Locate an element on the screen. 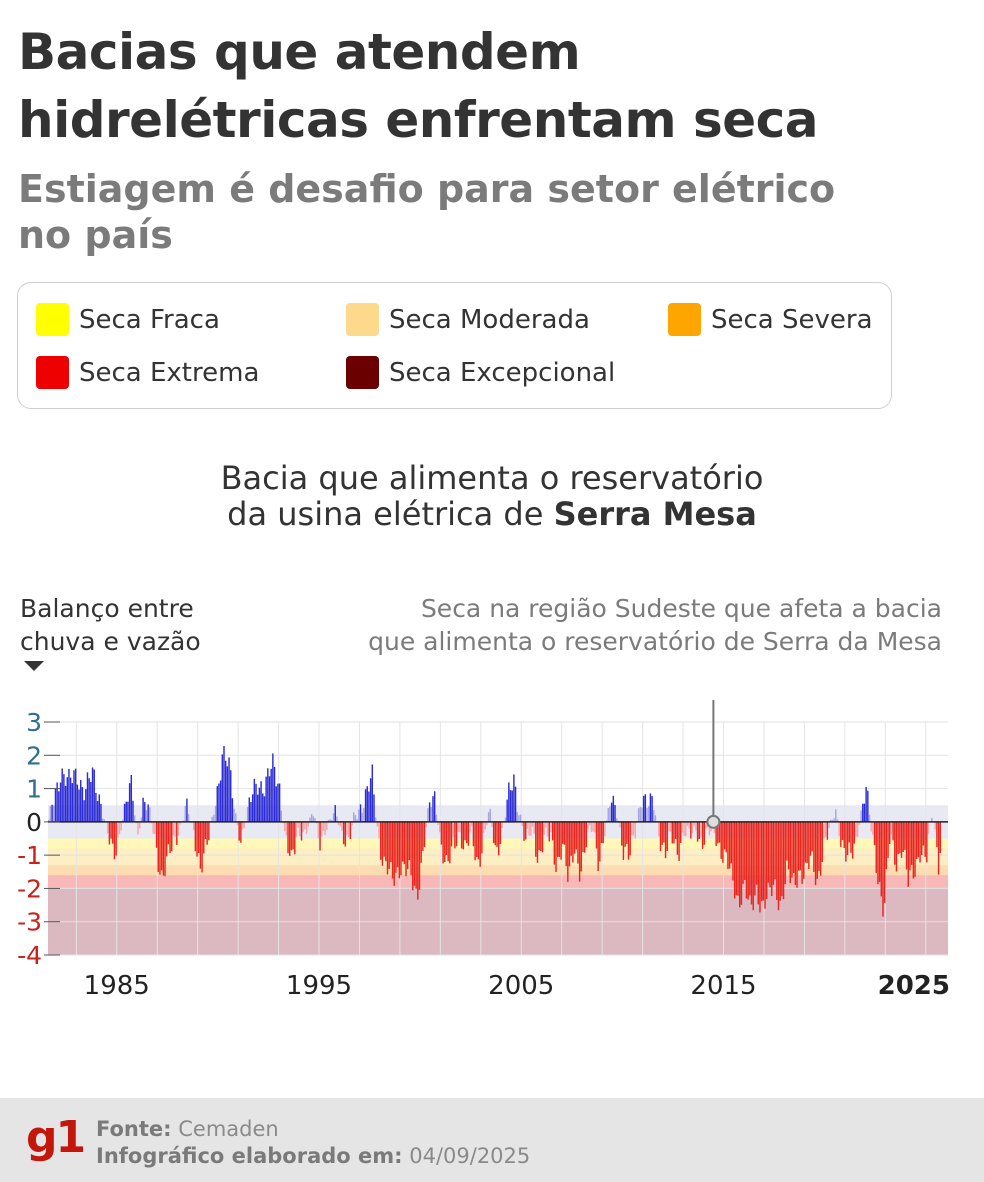 Image resolution: width=984 pixels, height=1182 pixels. annotation-line-1: Seca na região Sudeste que afeta a bacia is located at coordinates (681, 608).